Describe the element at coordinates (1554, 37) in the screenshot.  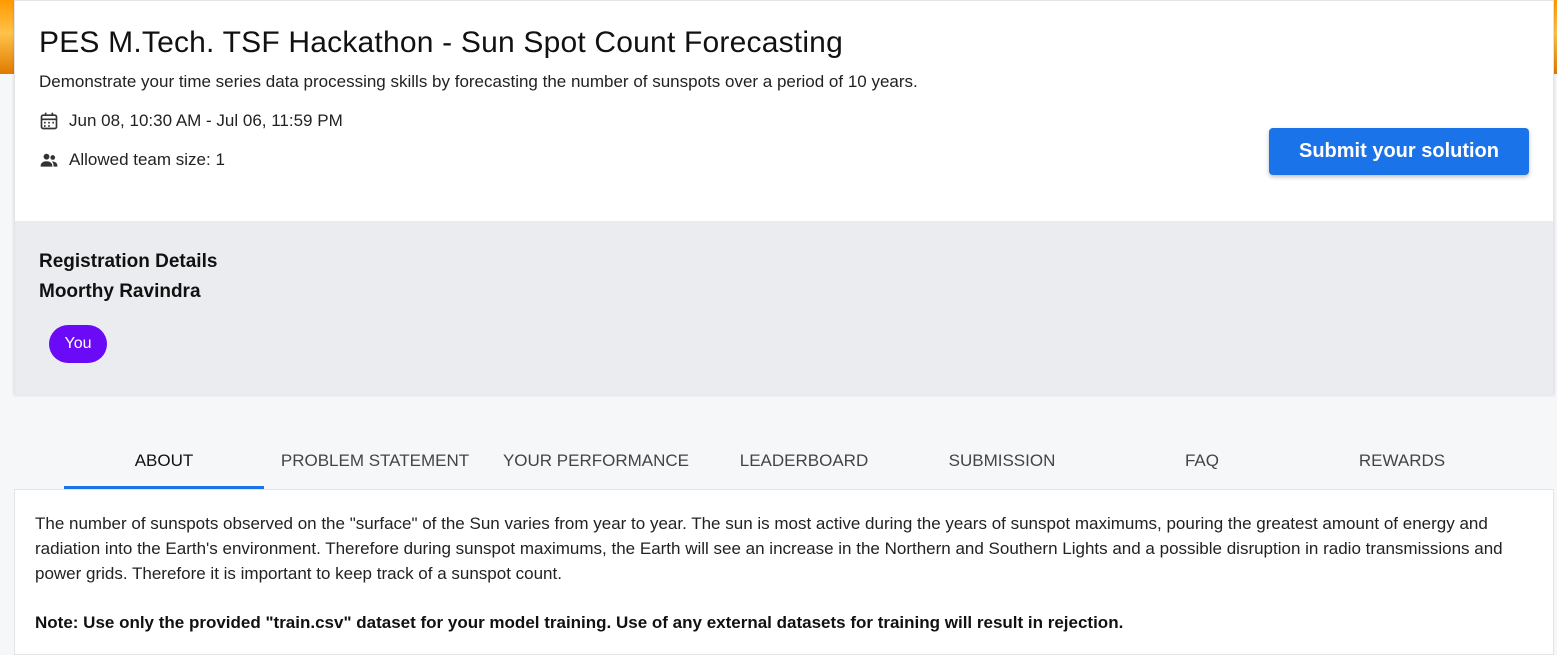
I see `banner-image-right` at that location.